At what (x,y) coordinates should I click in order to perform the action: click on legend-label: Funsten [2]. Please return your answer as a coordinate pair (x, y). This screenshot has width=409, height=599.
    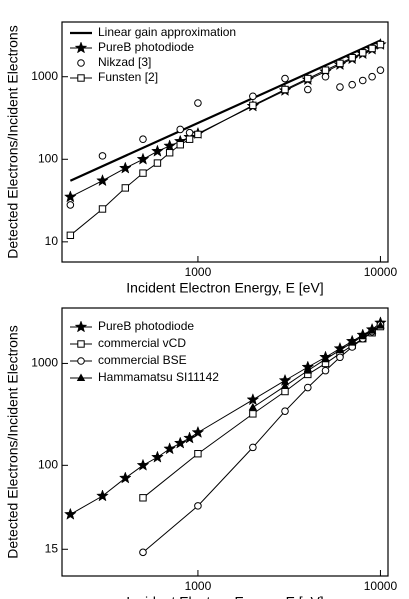
    Looking at the image, I should click on (128, 77).